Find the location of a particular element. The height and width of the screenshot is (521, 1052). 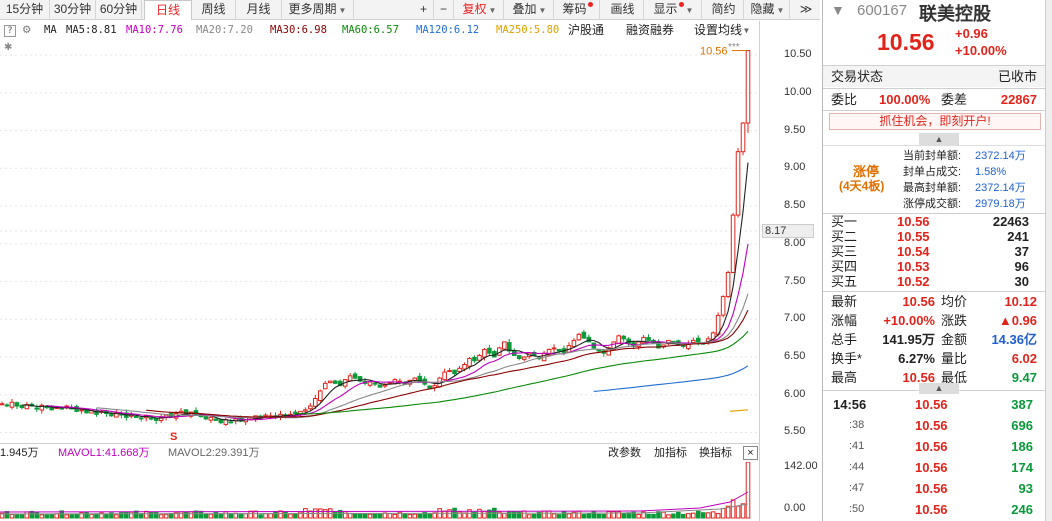

limit-stat-label: 当前封单额: is located at coordinates (932, 156).